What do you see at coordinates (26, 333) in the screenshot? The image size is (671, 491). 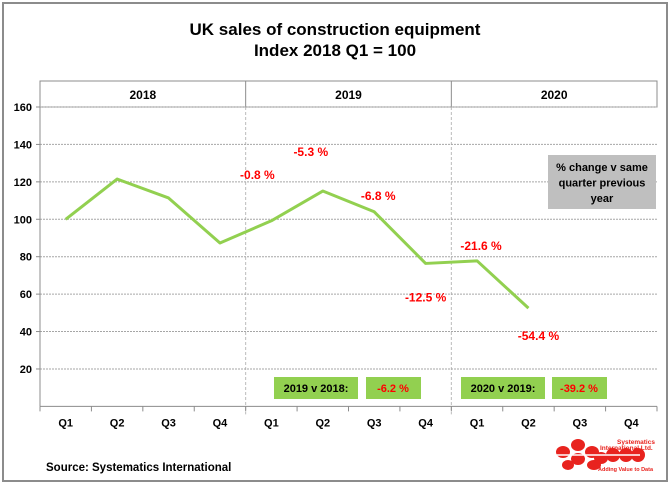 I see `y-tick-label: 40` at bounding box center [26, 333].